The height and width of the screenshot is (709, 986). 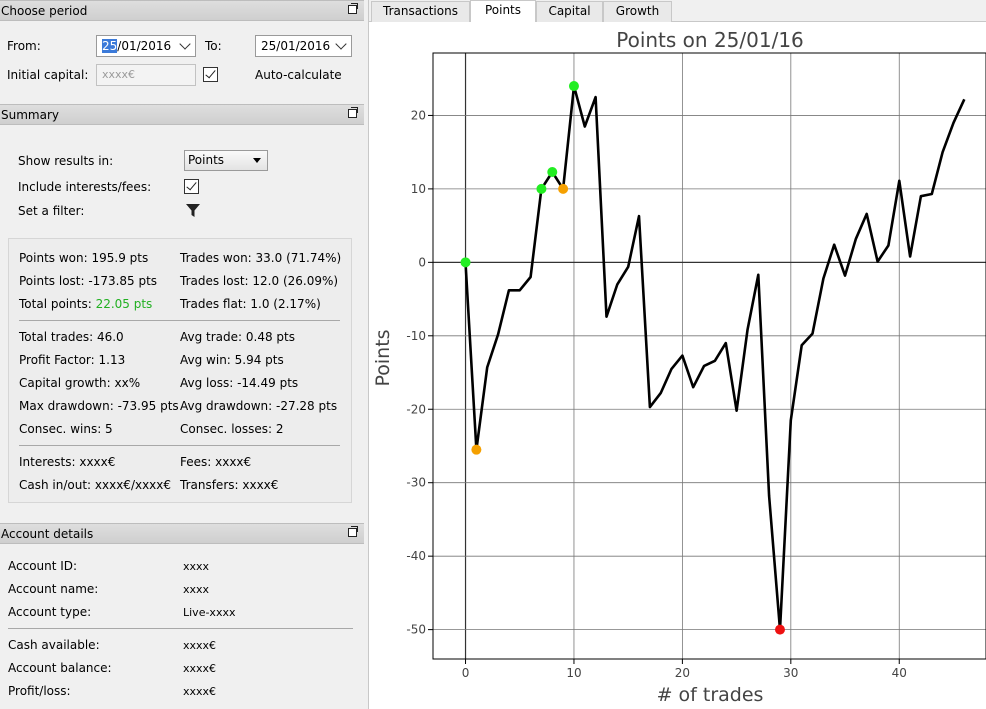 What do you see at coordinates (418, 189) in the screenshot?
I see `y-tick-label: 10` at bounding box center [418, 189].